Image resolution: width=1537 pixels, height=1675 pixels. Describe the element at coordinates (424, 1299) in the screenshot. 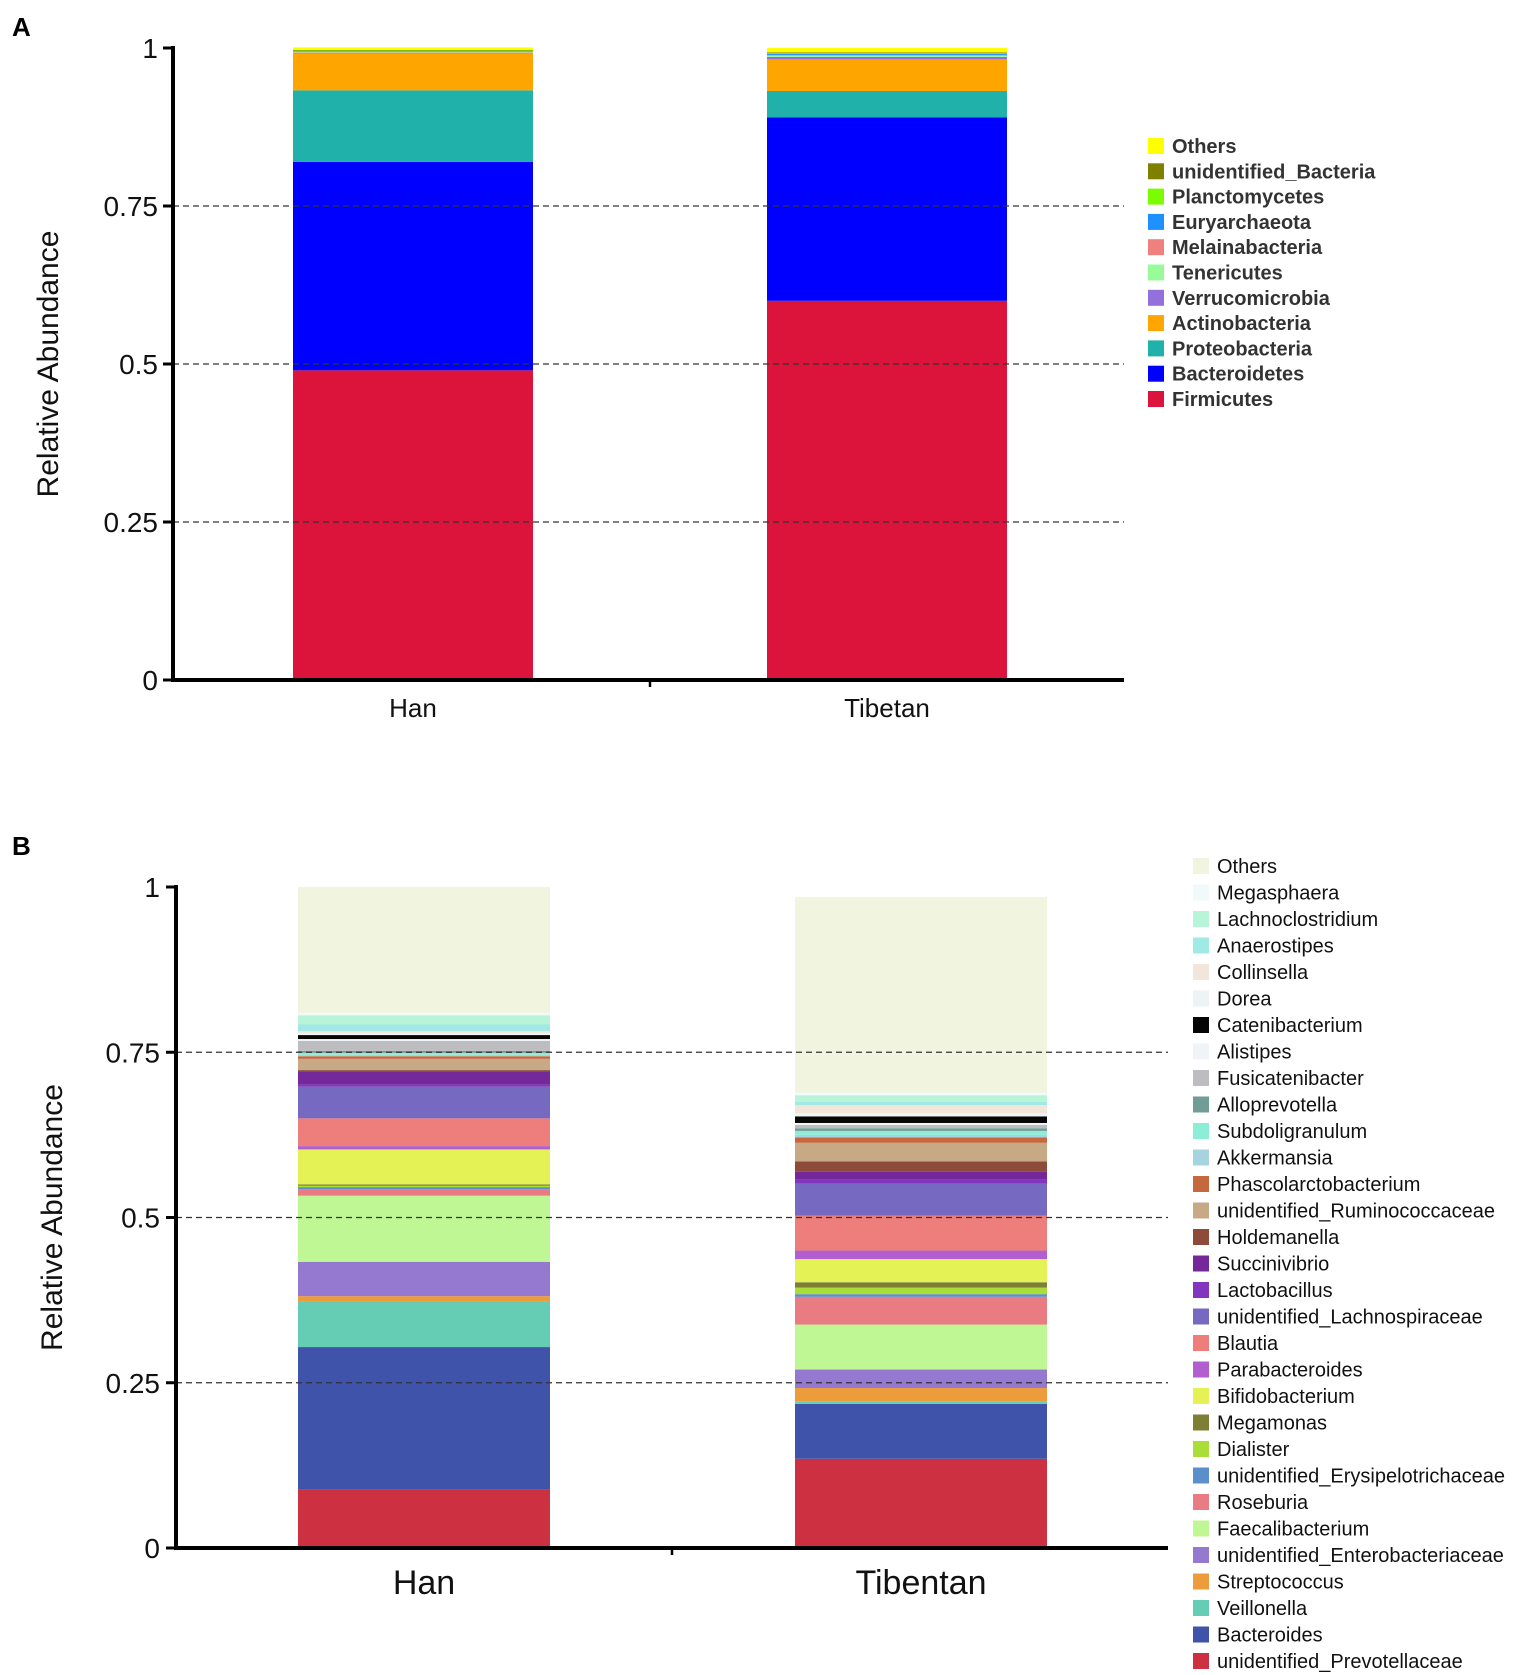

I see `bar-segment-han-streptococcus` at that location.